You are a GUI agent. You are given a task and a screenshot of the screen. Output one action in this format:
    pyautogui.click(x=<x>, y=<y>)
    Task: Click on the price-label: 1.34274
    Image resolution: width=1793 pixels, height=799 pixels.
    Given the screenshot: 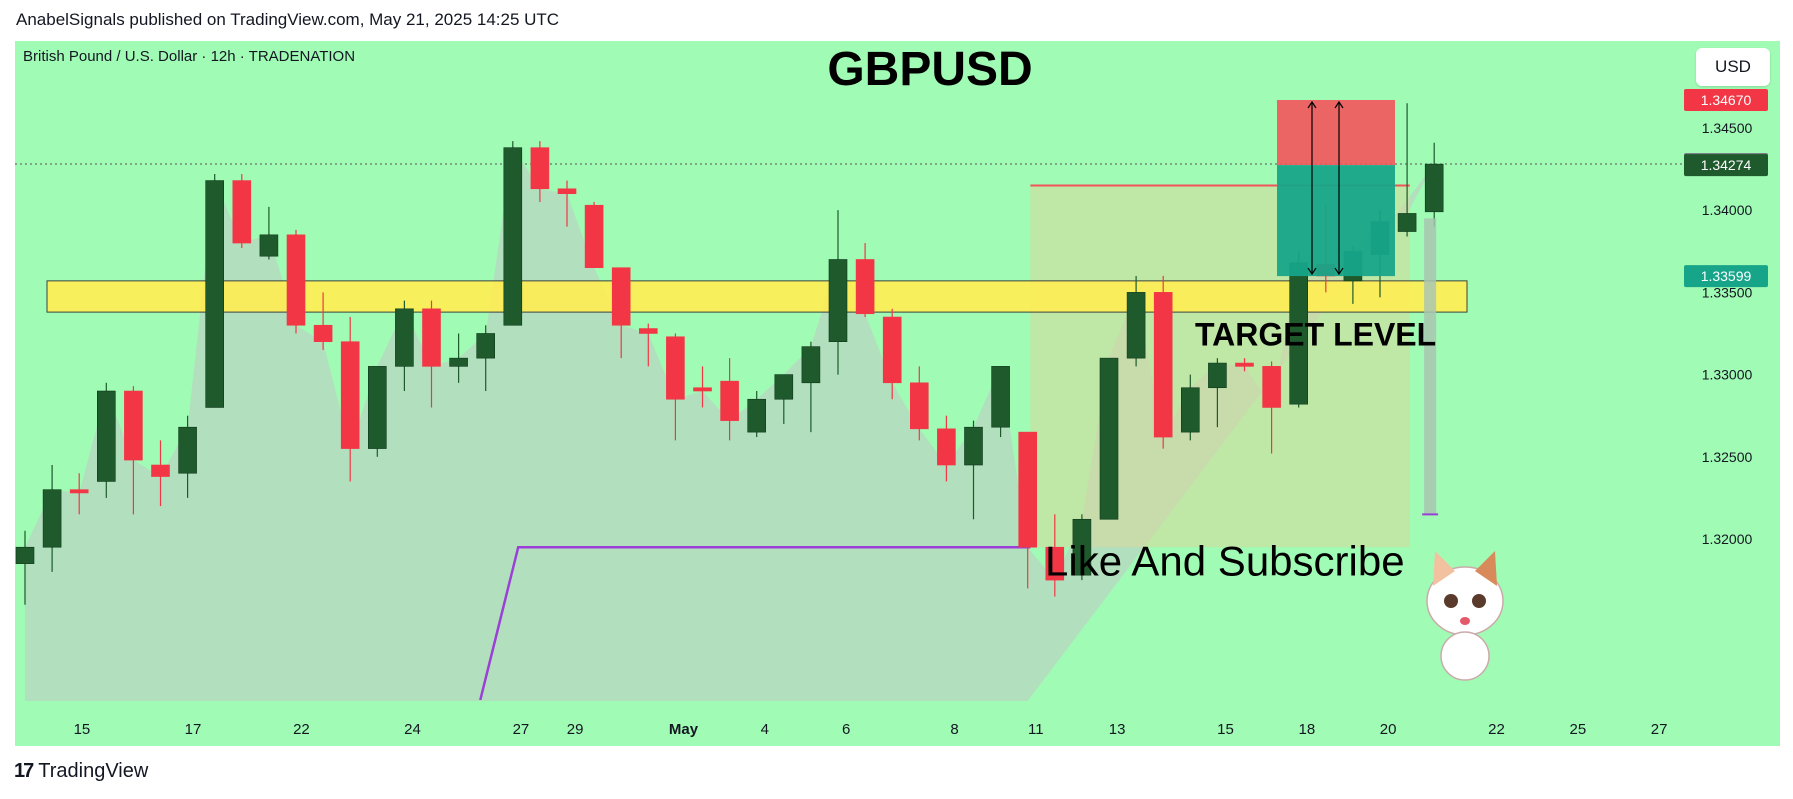 What is the action you would take?
    pyautogui.click(x=1726, y=165)
    